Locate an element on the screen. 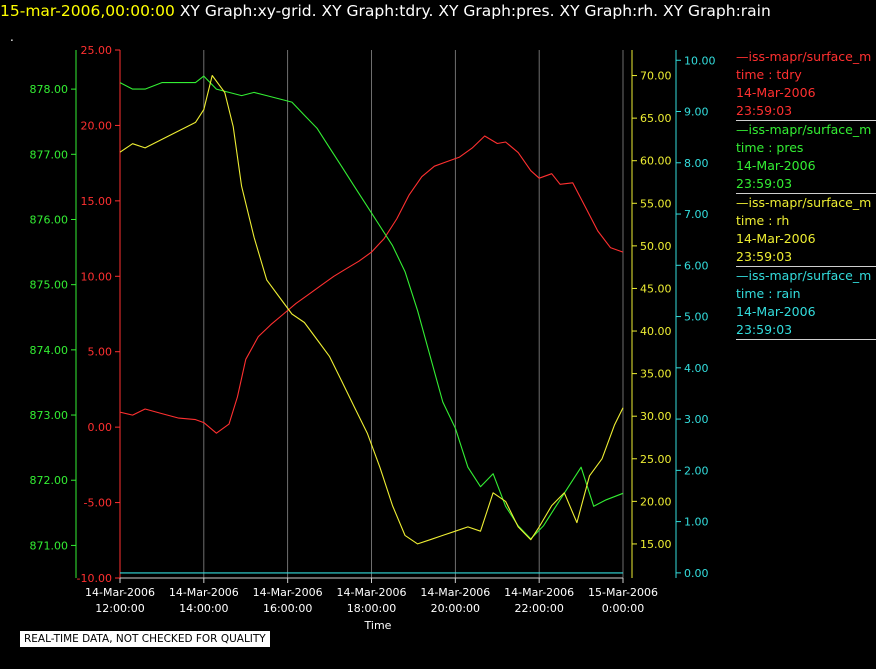  rain-tick-label: 3.00 is located at coordinates (696, 419).